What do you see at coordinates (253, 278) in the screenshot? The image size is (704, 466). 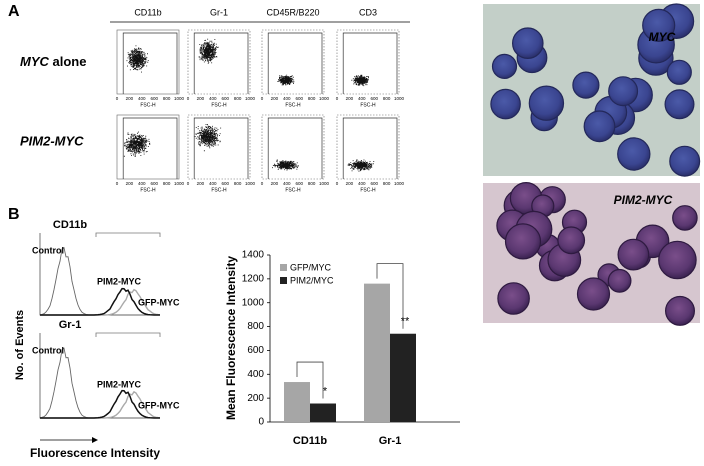 I see `y-tick-label: 1200` at bounding box center [253, 278].